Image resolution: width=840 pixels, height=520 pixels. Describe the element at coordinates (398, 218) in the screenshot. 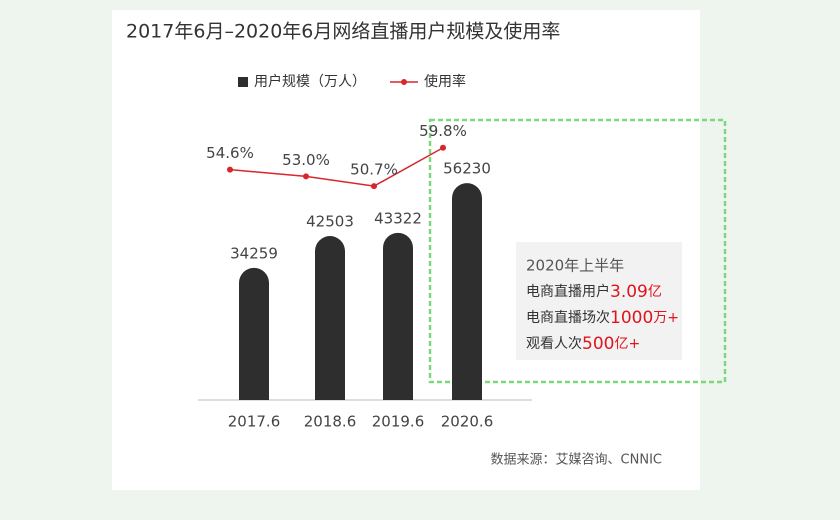

I see `value-label: 43322` at that location.